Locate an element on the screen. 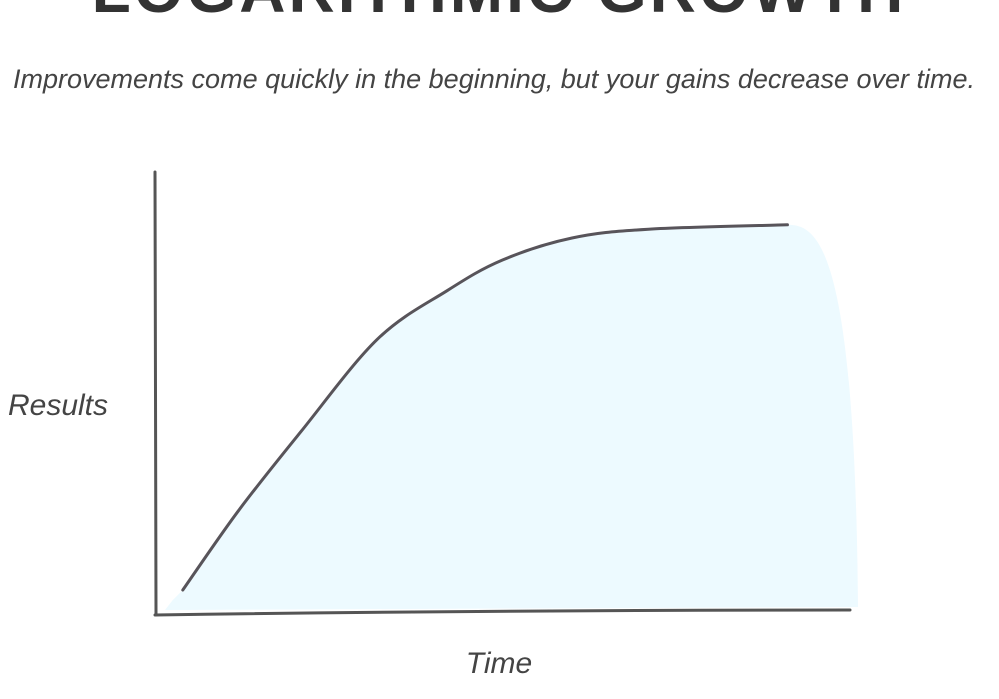  x-axis is located at coordinates (502, 612).